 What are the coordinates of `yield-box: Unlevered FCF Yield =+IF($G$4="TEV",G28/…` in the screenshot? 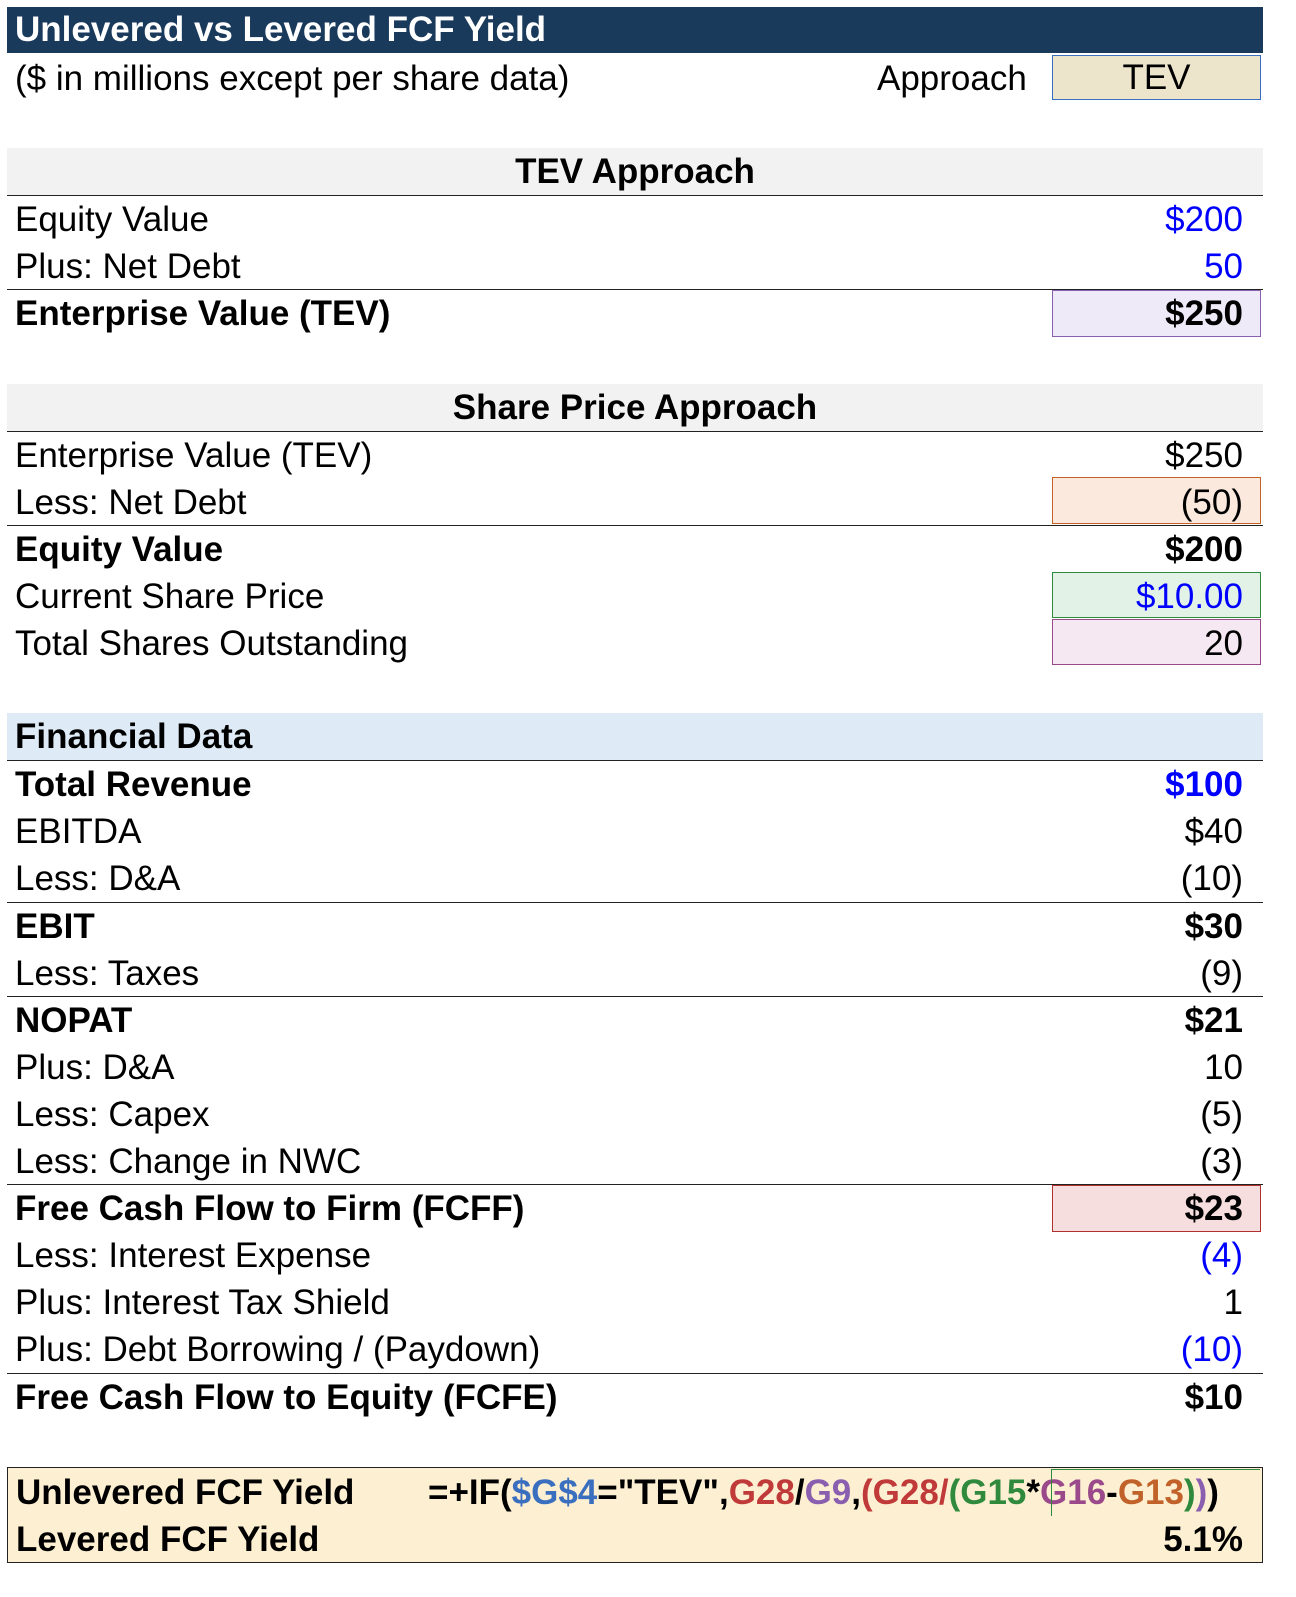 It's located at (635, 1515).